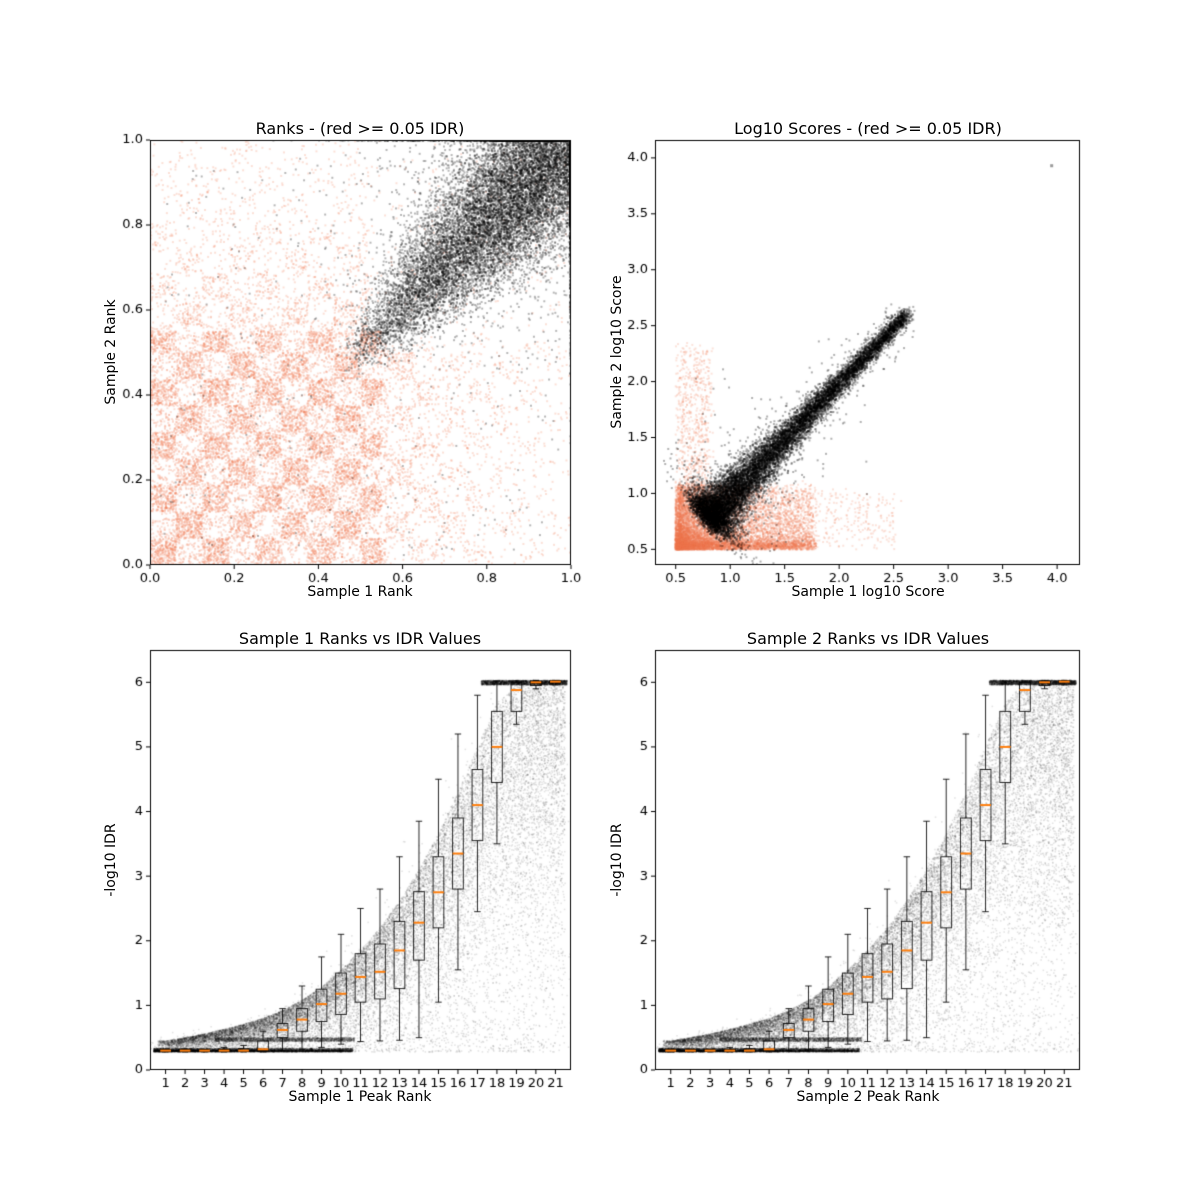  I want to click on sample2-peak-rank-x-label: Sample 2 Peak Rank, so click(868, 1097).